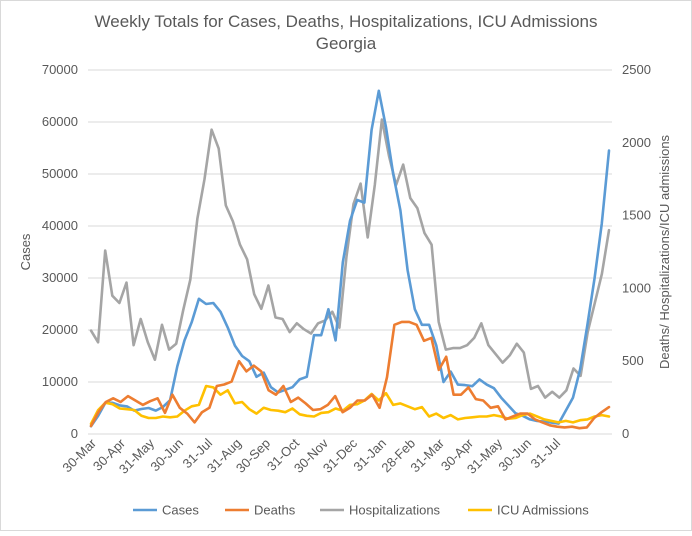 This screenshot has height=536, width=692. Describe the element at coordinates (625, 433) in the screenshot. I see `y2-tick-label: 0` at that location.